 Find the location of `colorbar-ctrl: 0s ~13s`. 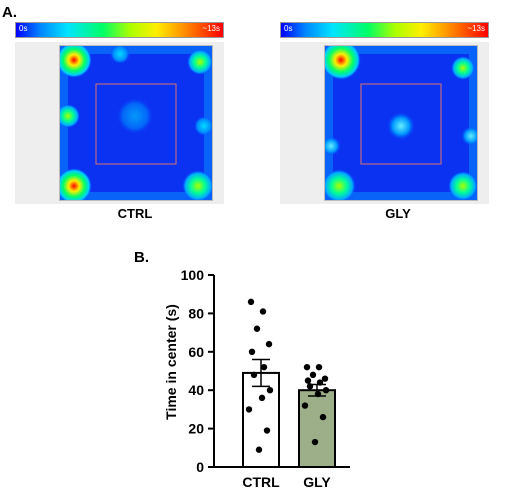

colorbar-ctrl: 0s ~13s is located at coordinates (119, 30).